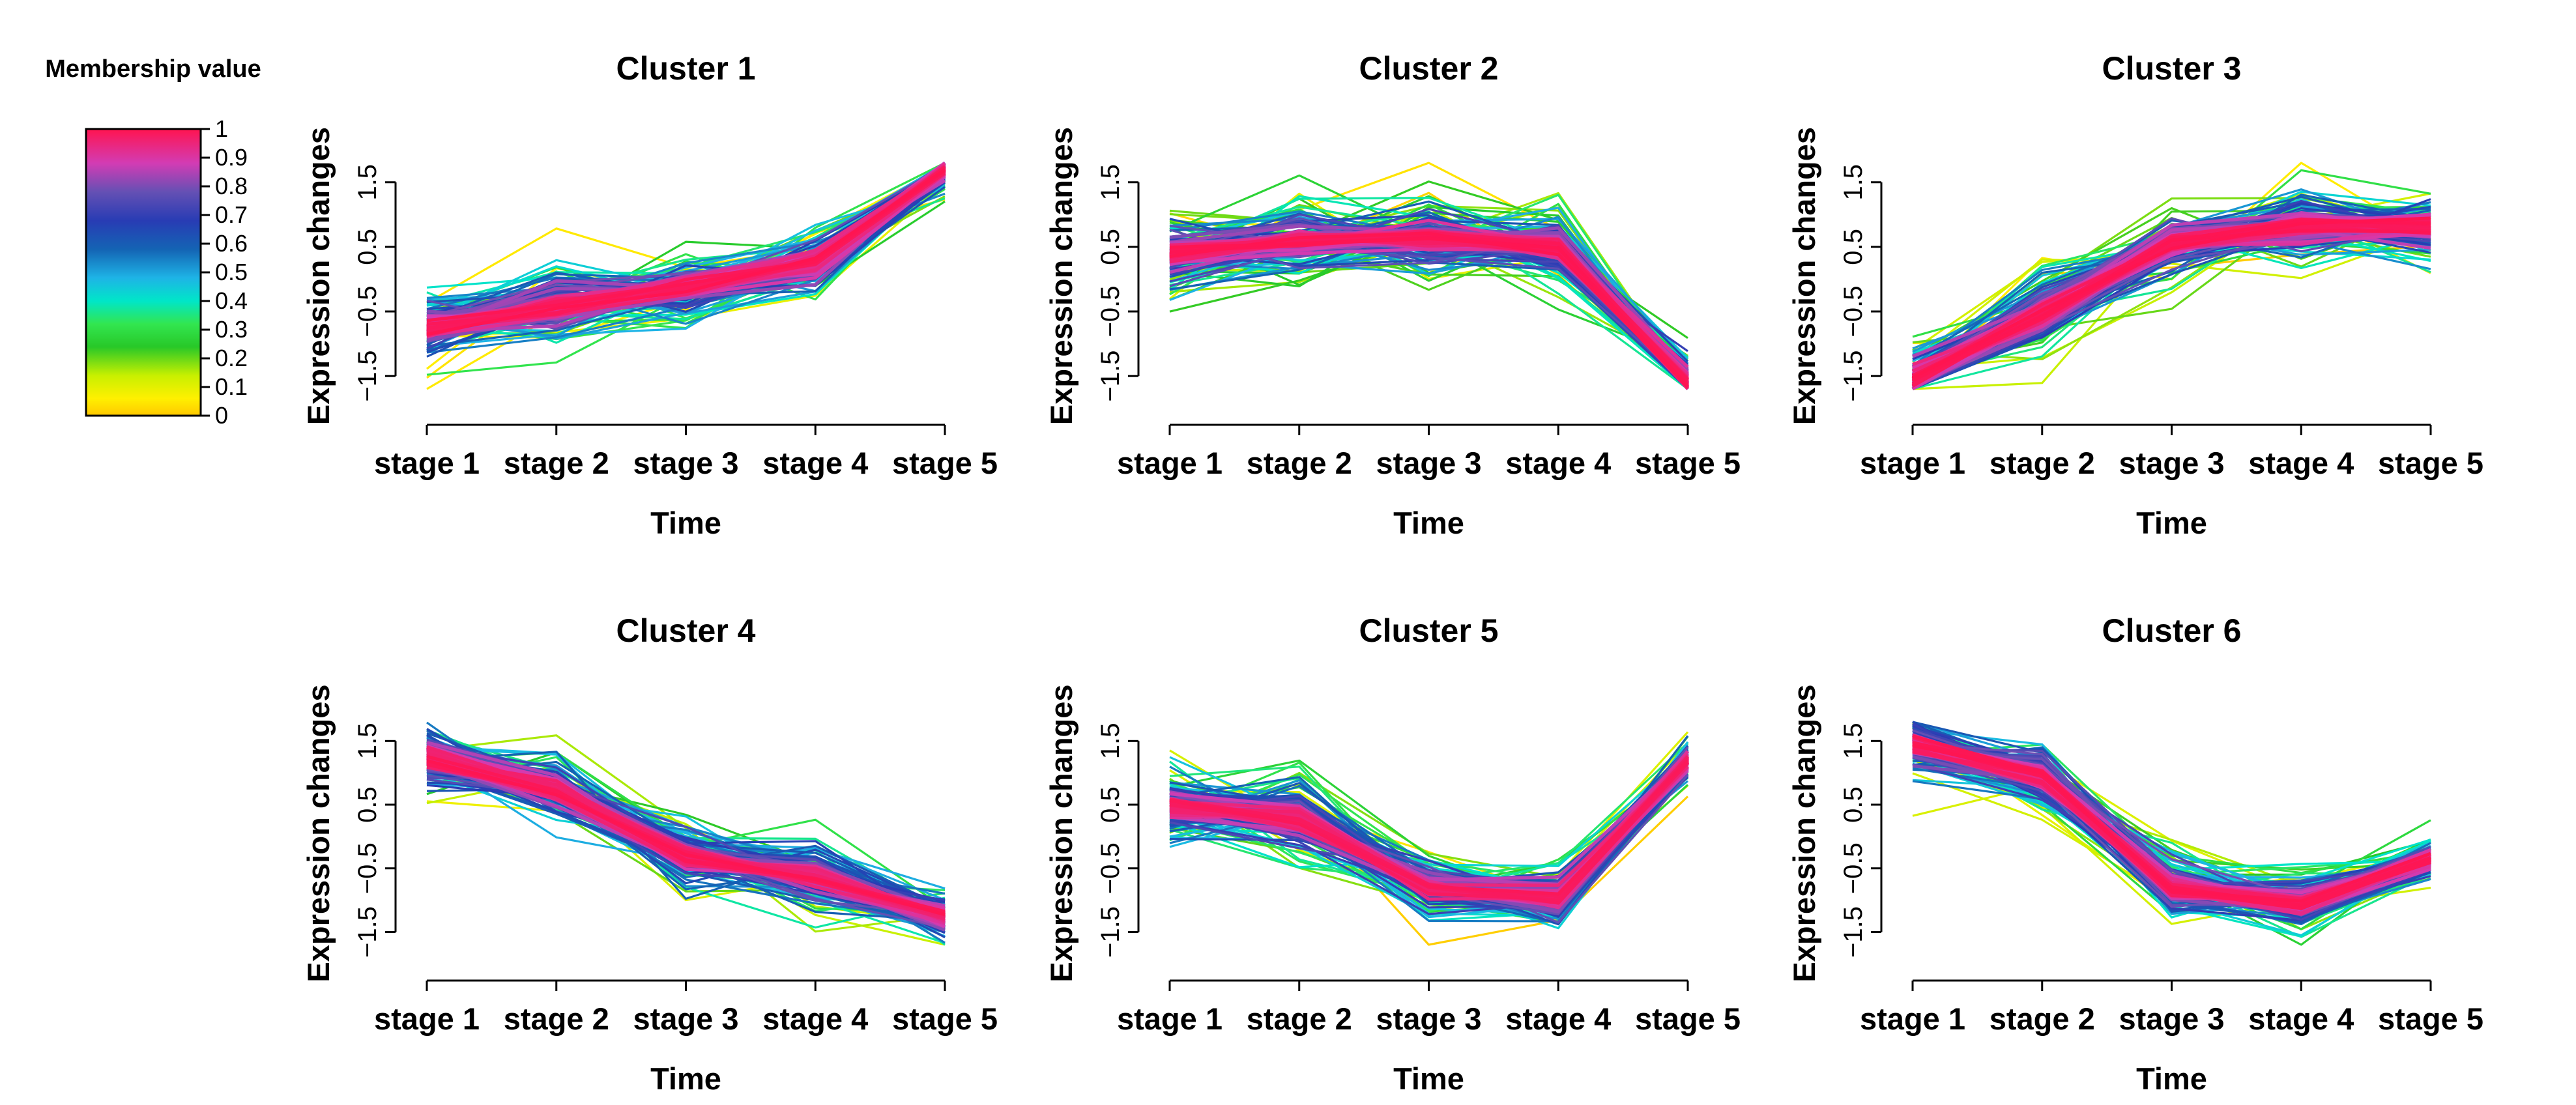 Image resolution: width=2576 pixels, height=1105 pixels. Describe the element at coordinates (143, 272) in the screenshot. I see `legend-color-bar` at that location.